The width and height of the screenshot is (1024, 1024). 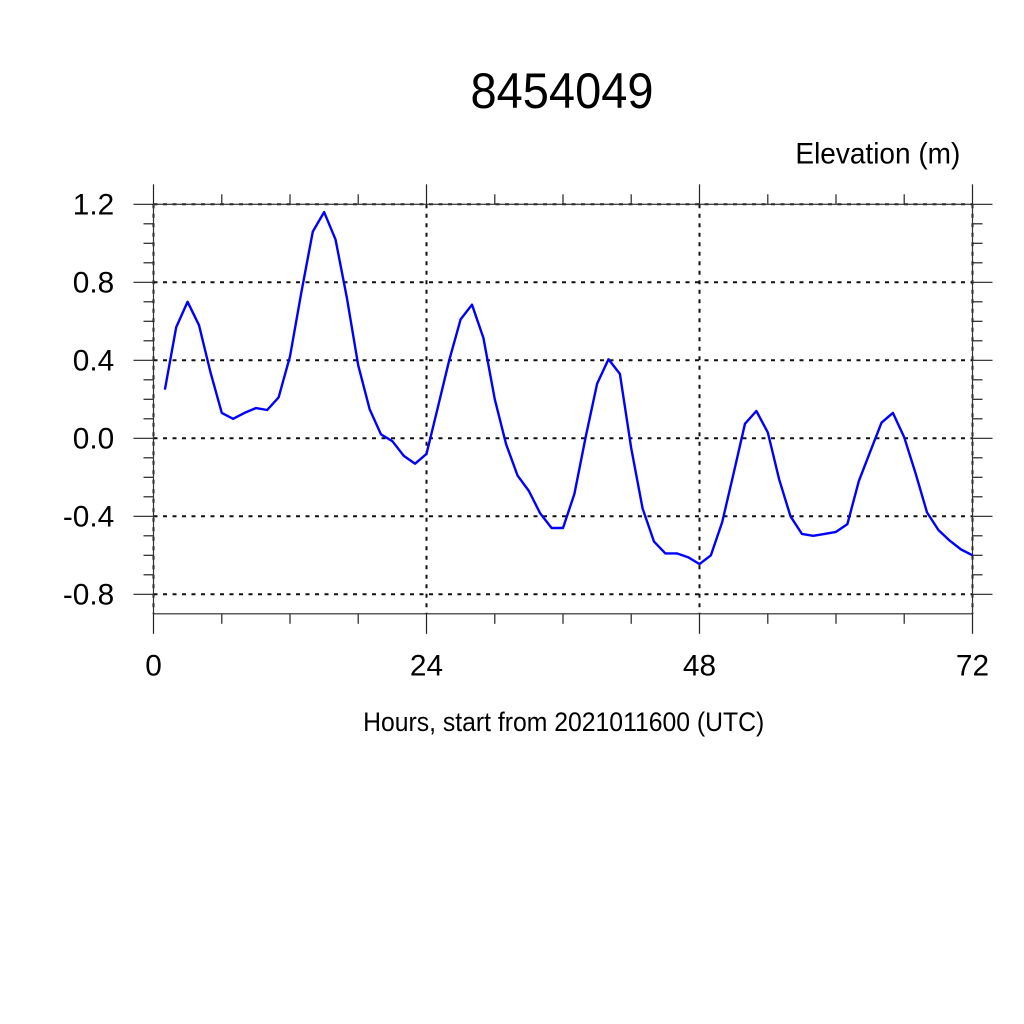 What do you see at coordinates (93, 439) in the screenshot?
I see `svg-text: 0.0` at bounding box center [93, 439].